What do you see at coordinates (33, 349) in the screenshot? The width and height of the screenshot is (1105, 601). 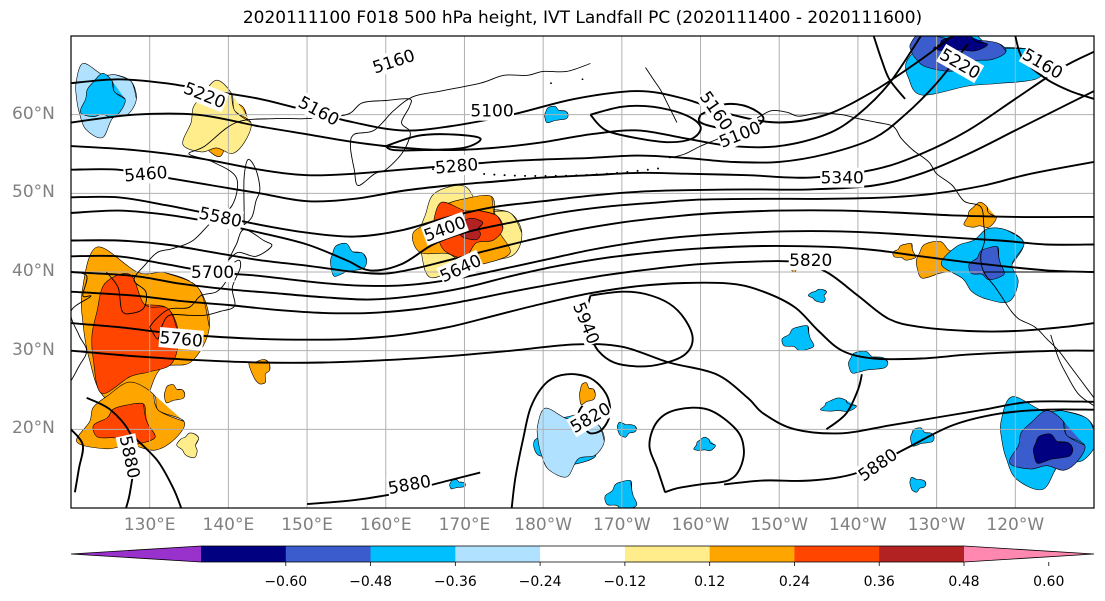 I see `latitude-label: 30°N` at bounding box center [33, 349].